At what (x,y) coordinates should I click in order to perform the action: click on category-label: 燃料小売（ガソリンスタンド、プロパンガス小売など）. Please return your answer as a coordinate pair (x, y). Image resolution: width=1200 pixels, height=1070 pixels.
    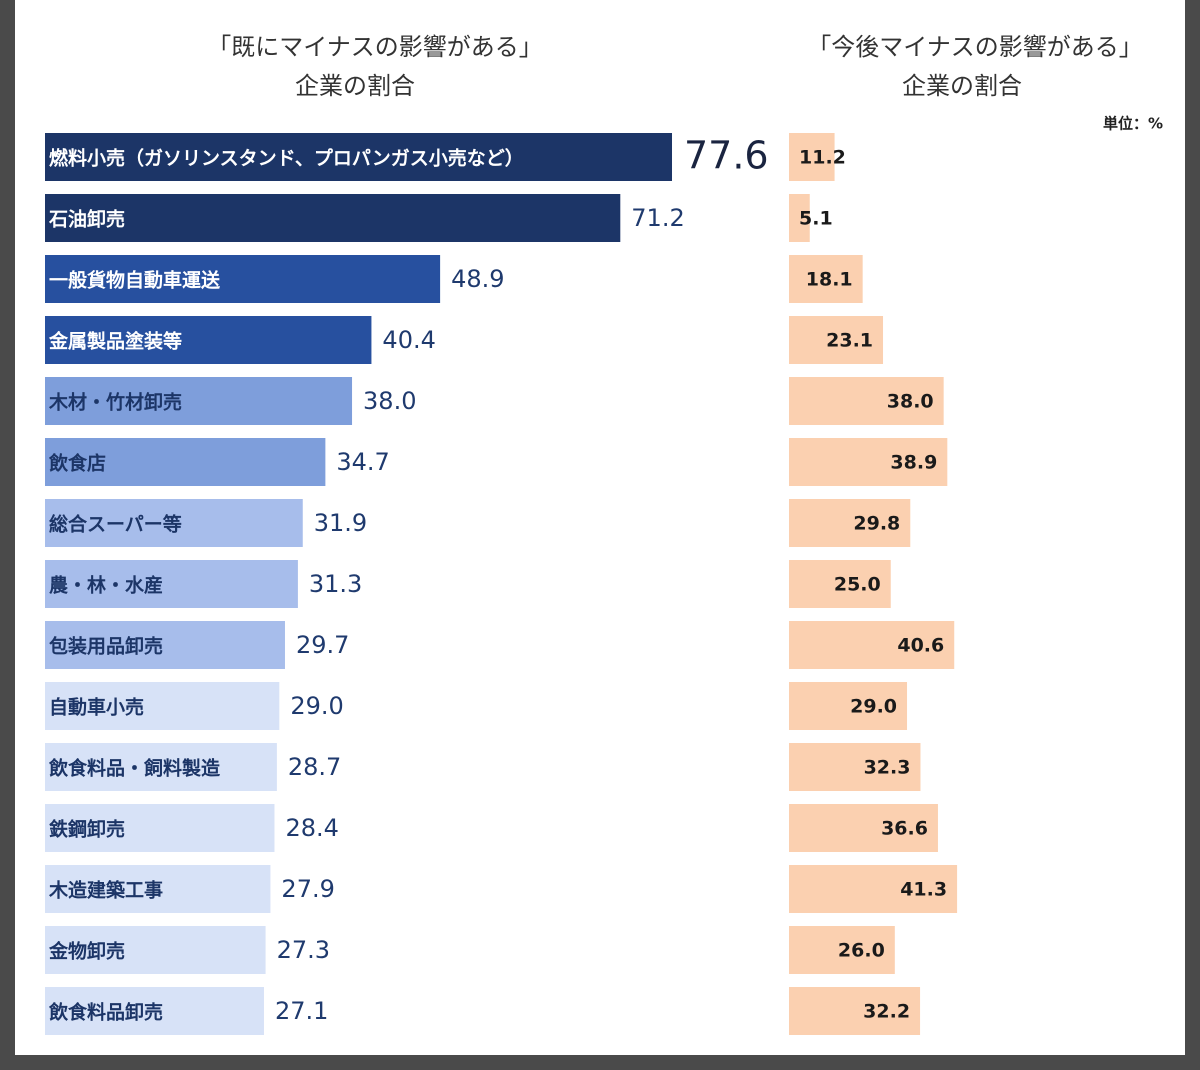
    Looking at the image, I should click on (286, 158).